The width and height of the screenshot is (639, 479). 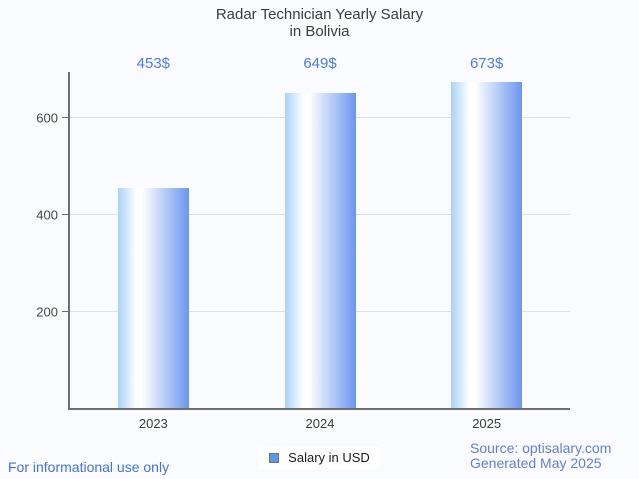 I want to click on bar-2025, so click(x=487, y=244).